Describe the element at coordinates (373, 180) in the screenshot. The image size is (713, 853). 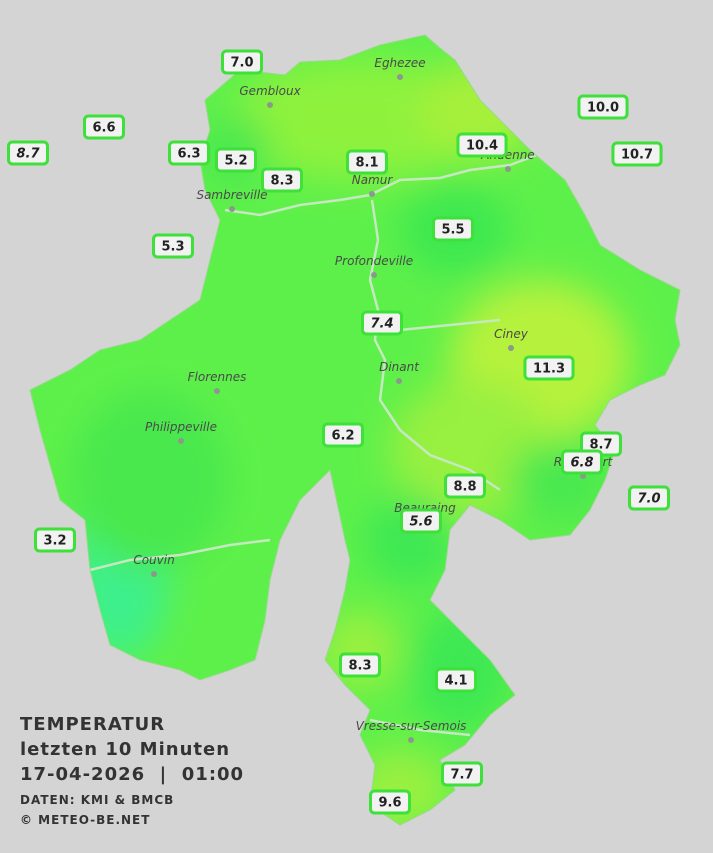
I see `city-label: Namur` at that location.